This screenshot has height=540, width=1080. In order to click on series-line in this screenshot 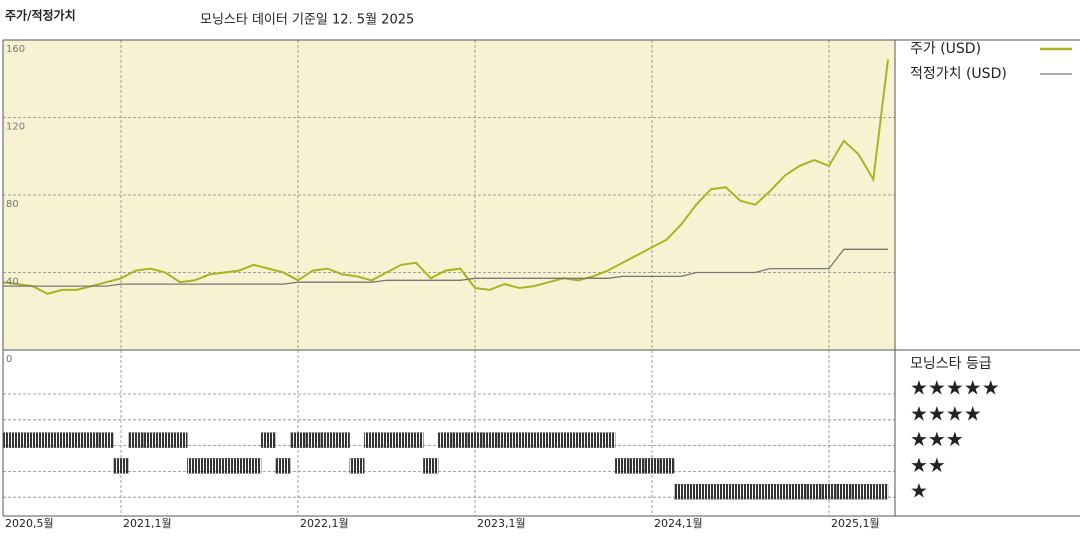, I will do `click(445, 267)`.